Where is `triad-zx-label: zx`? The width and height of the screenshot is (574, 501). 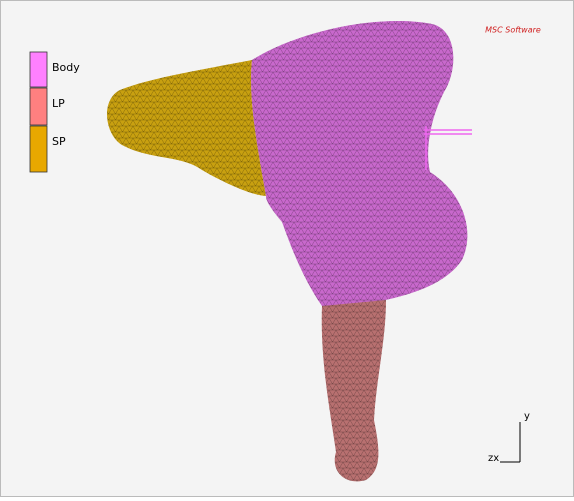 triad-zx-label: zx is located at coordinates (493, 458).